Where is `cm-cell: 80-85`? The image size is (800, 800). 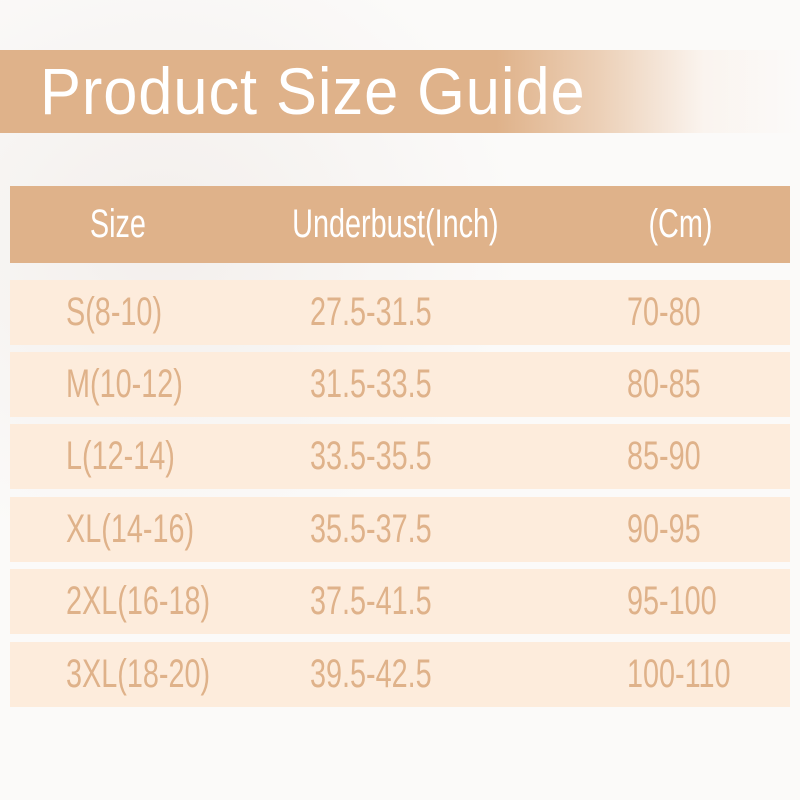
cm-cell: 80-85 is located at coordinates (678, 384).